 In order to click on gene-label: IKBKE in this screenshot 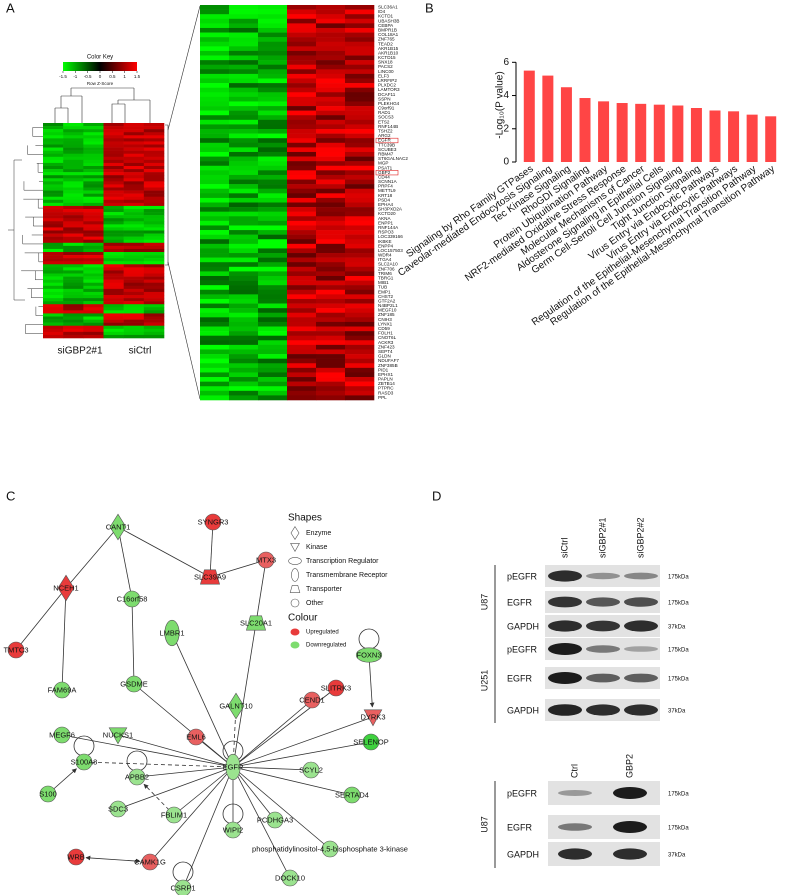, I will do `click(385, 241)`.